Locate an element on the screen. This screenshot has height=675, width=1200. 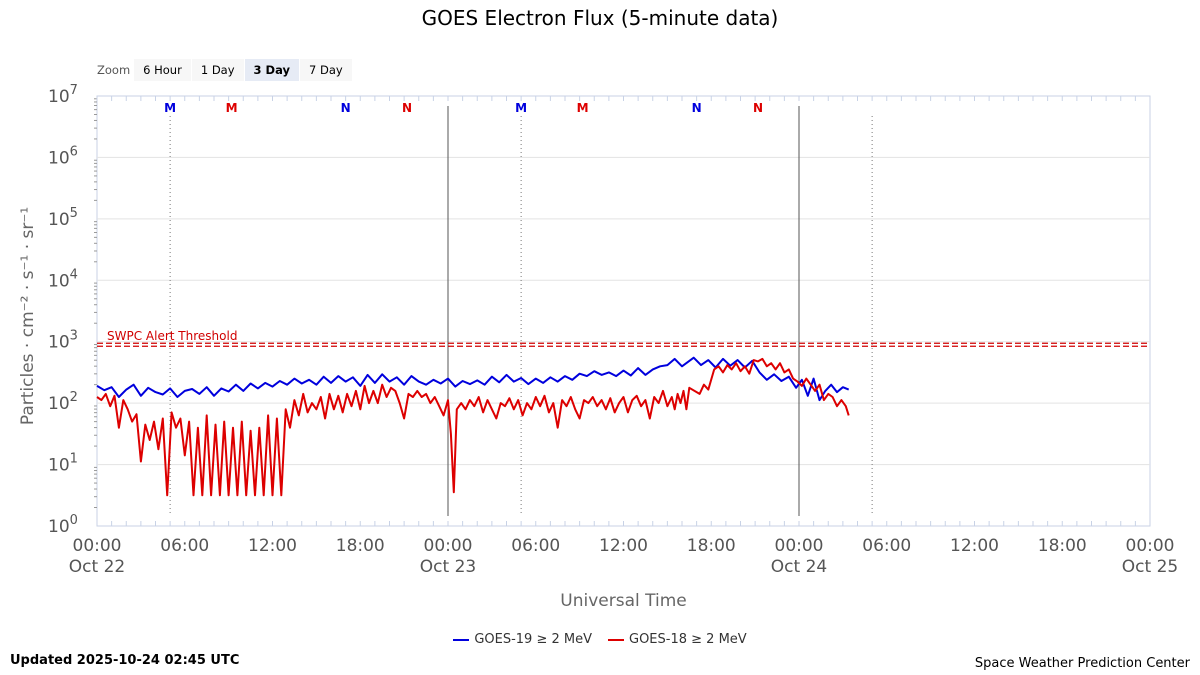
zoom-controls: Zoom 6 Hour 1 Day 3 Day 7 Day is located at coordinates (225, 70).